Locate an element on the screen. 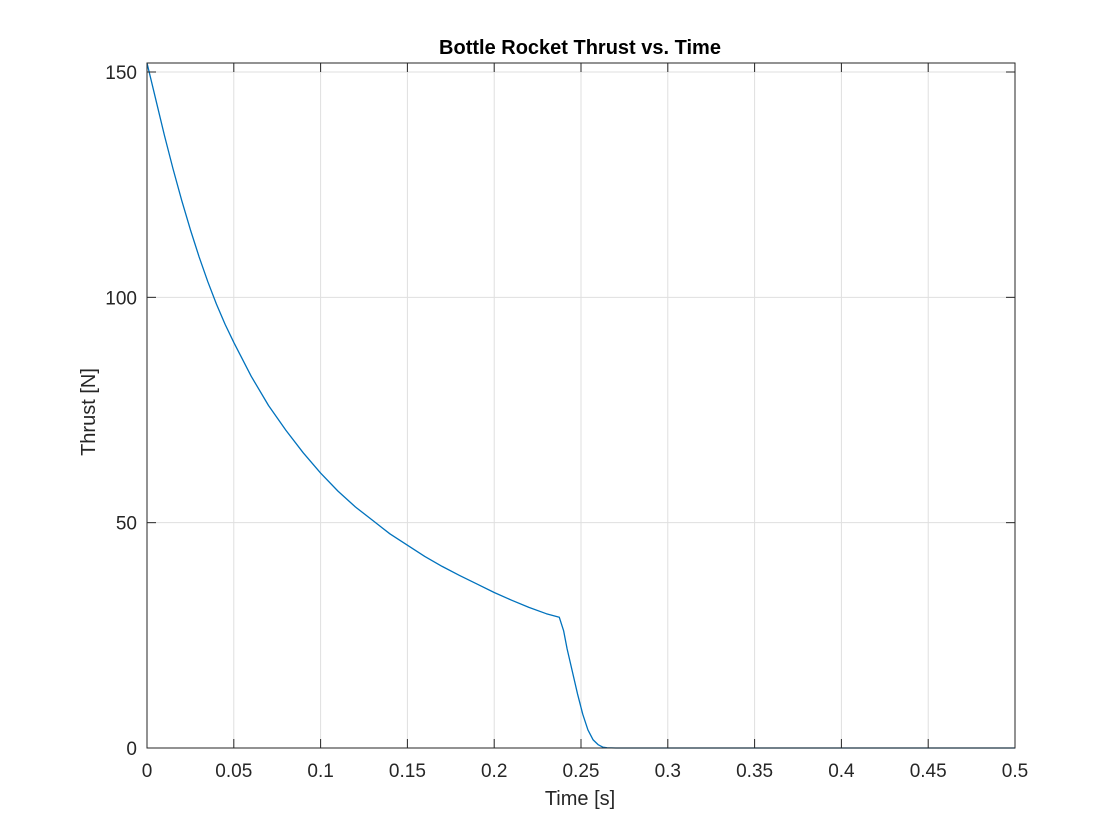 Image resolution: width=1120 pixels, height=840 pixels. x-tick-label: 0.2 is located at coordinates (494, 771).